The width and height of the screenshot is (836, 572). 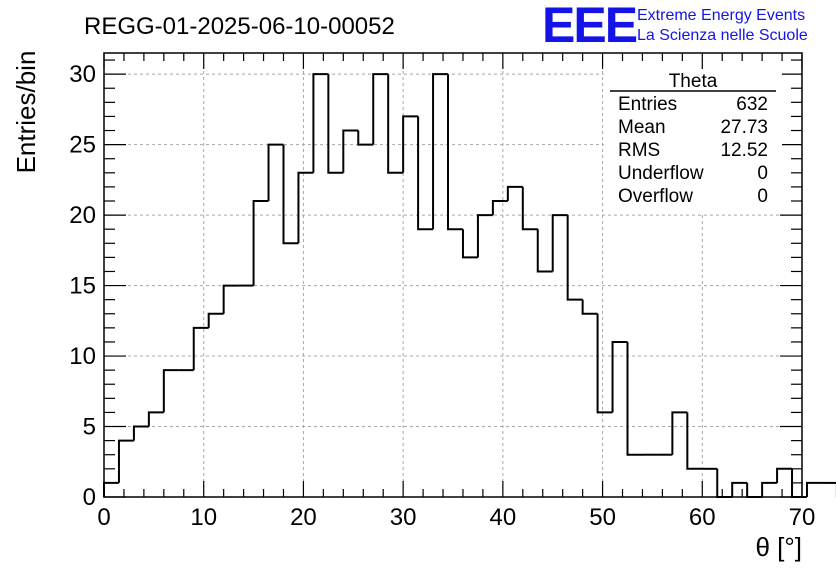 What do you see at coordinates (722, 35) in the screenshot?
I see `logo-line-2: La Scienza nelle Scuole` at bounding box center [722, 35].